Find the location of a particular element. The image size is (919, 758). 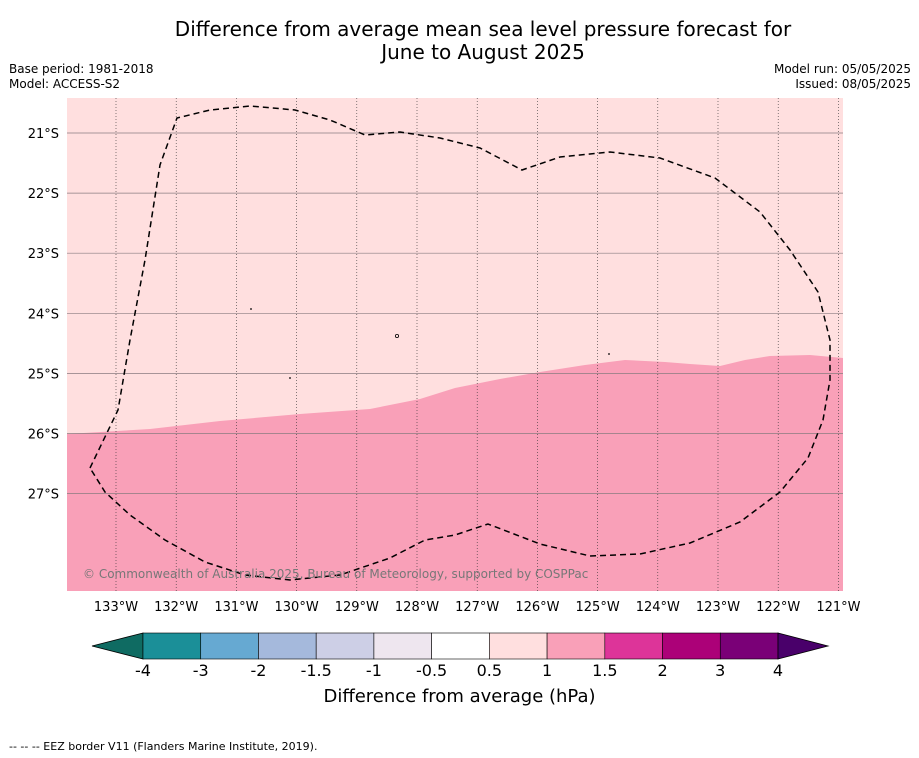

meta-right: Model run: 05/05/2025 Issued: 08/05/2025 is located at coordinates (842, 77).